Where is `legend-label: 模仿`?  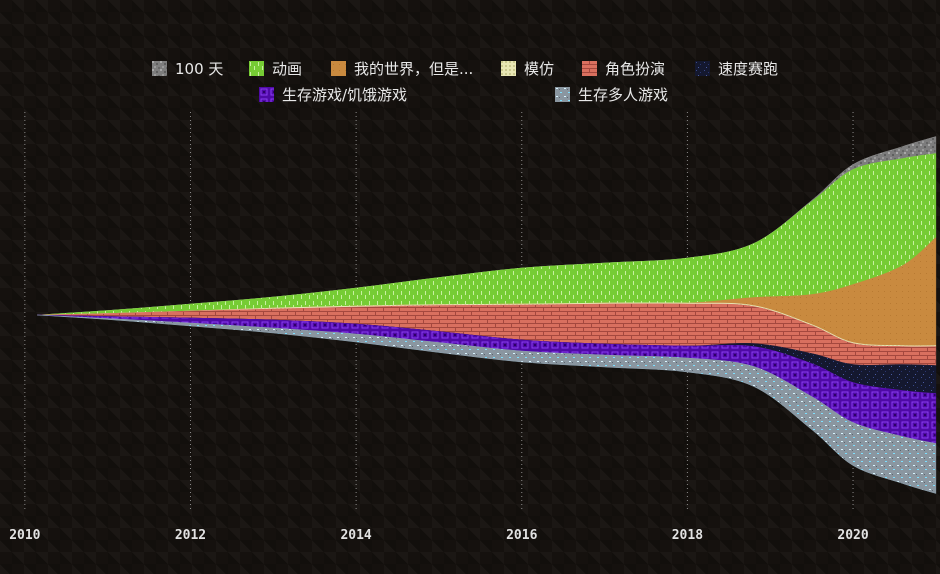 legend-label: 模仿 is located at coordinates (539, 69).